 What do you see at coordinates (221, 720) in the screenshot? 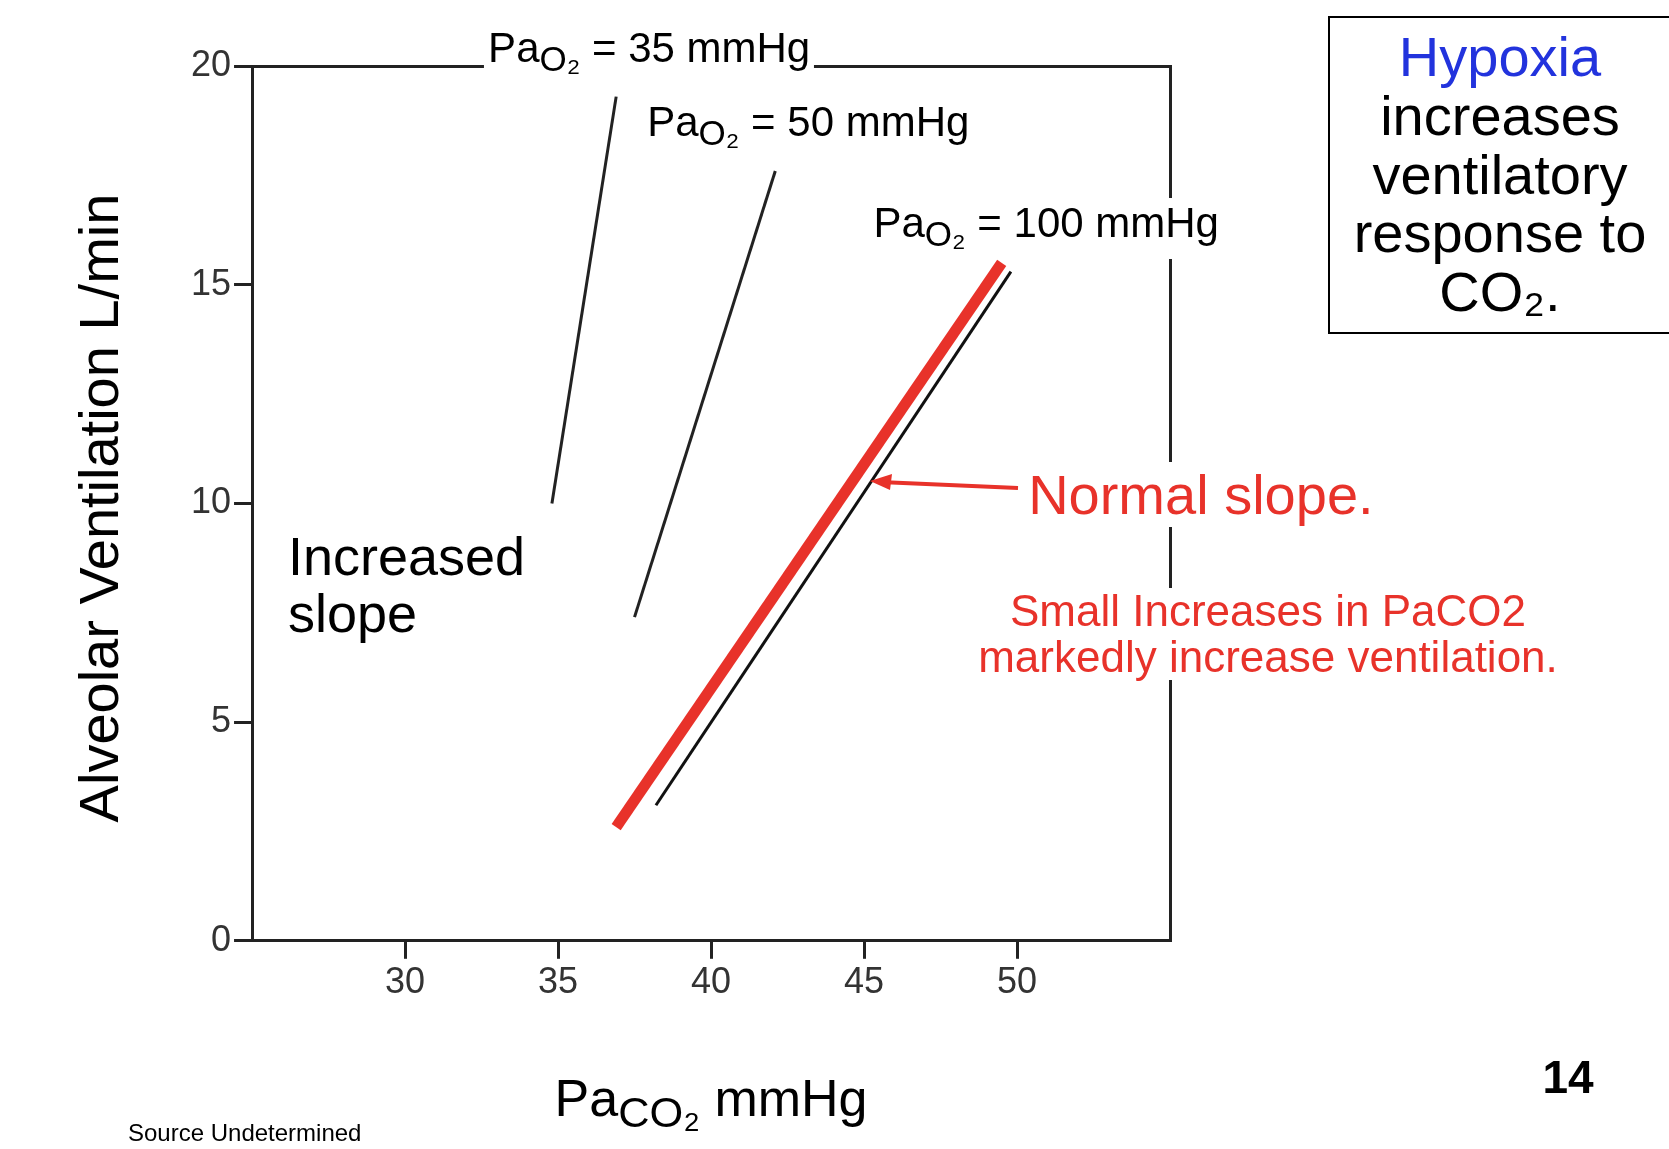
I see `y-tick-label: 5` at bounding box center [221, 720].